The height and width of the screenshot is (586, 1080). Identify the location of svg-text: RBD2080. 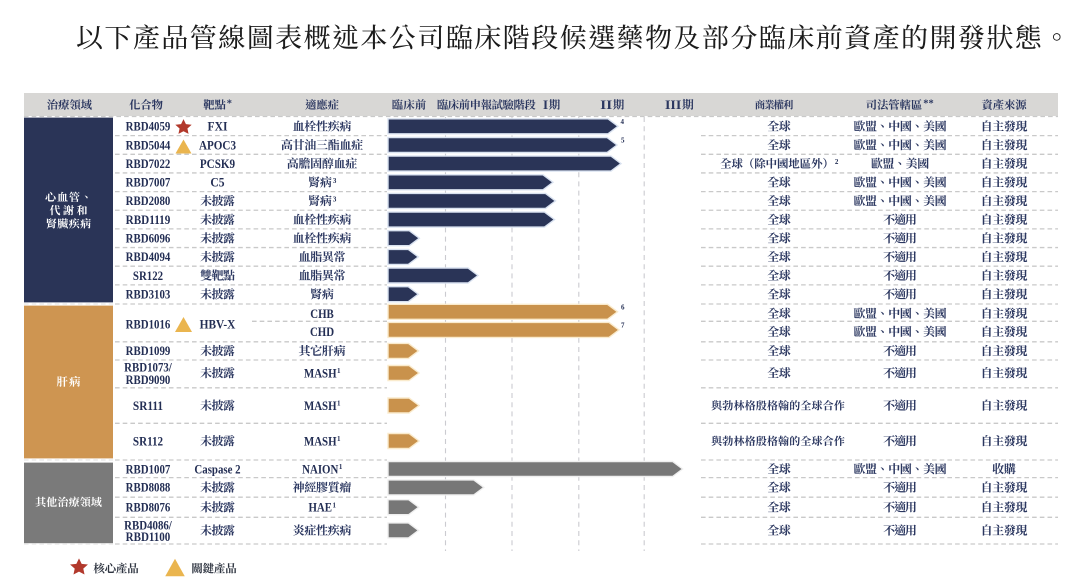
(148, 201).